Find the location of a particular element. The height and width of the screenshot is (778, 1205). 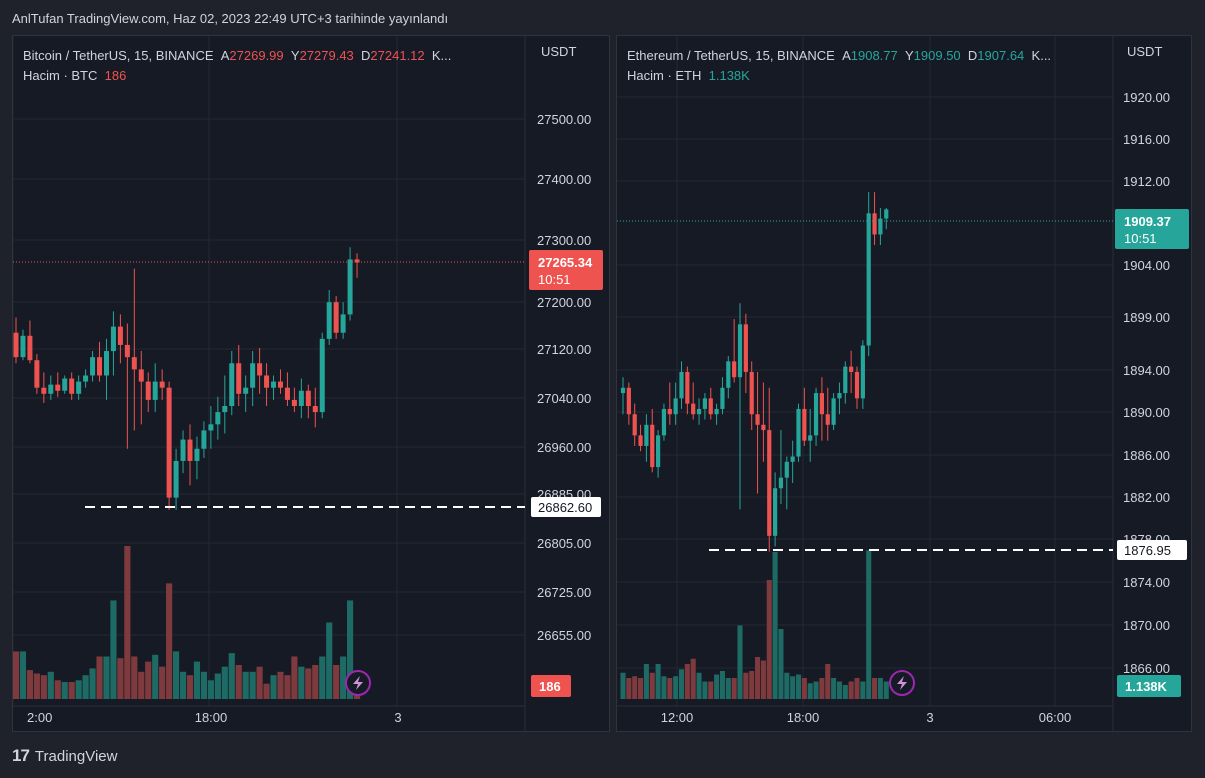

btc-volume-label: Hacim · BTC is located at coordinates (60, 75).